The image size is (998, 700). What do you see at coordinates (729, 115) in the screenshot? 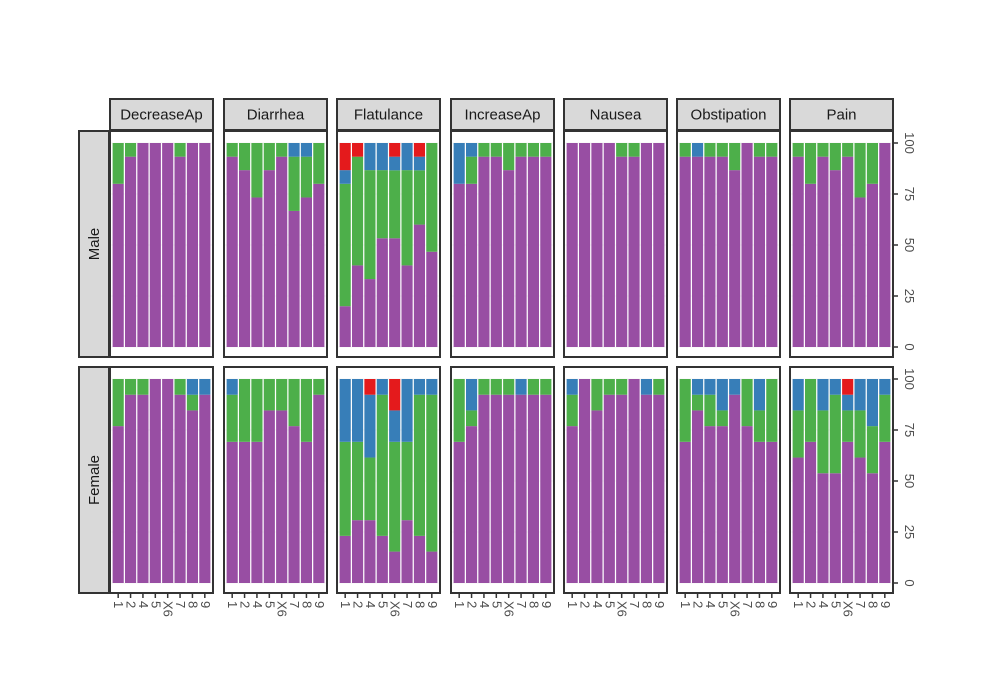
I see `facet-label-obstipation: Obstipation` at bounding box center [729, 115].